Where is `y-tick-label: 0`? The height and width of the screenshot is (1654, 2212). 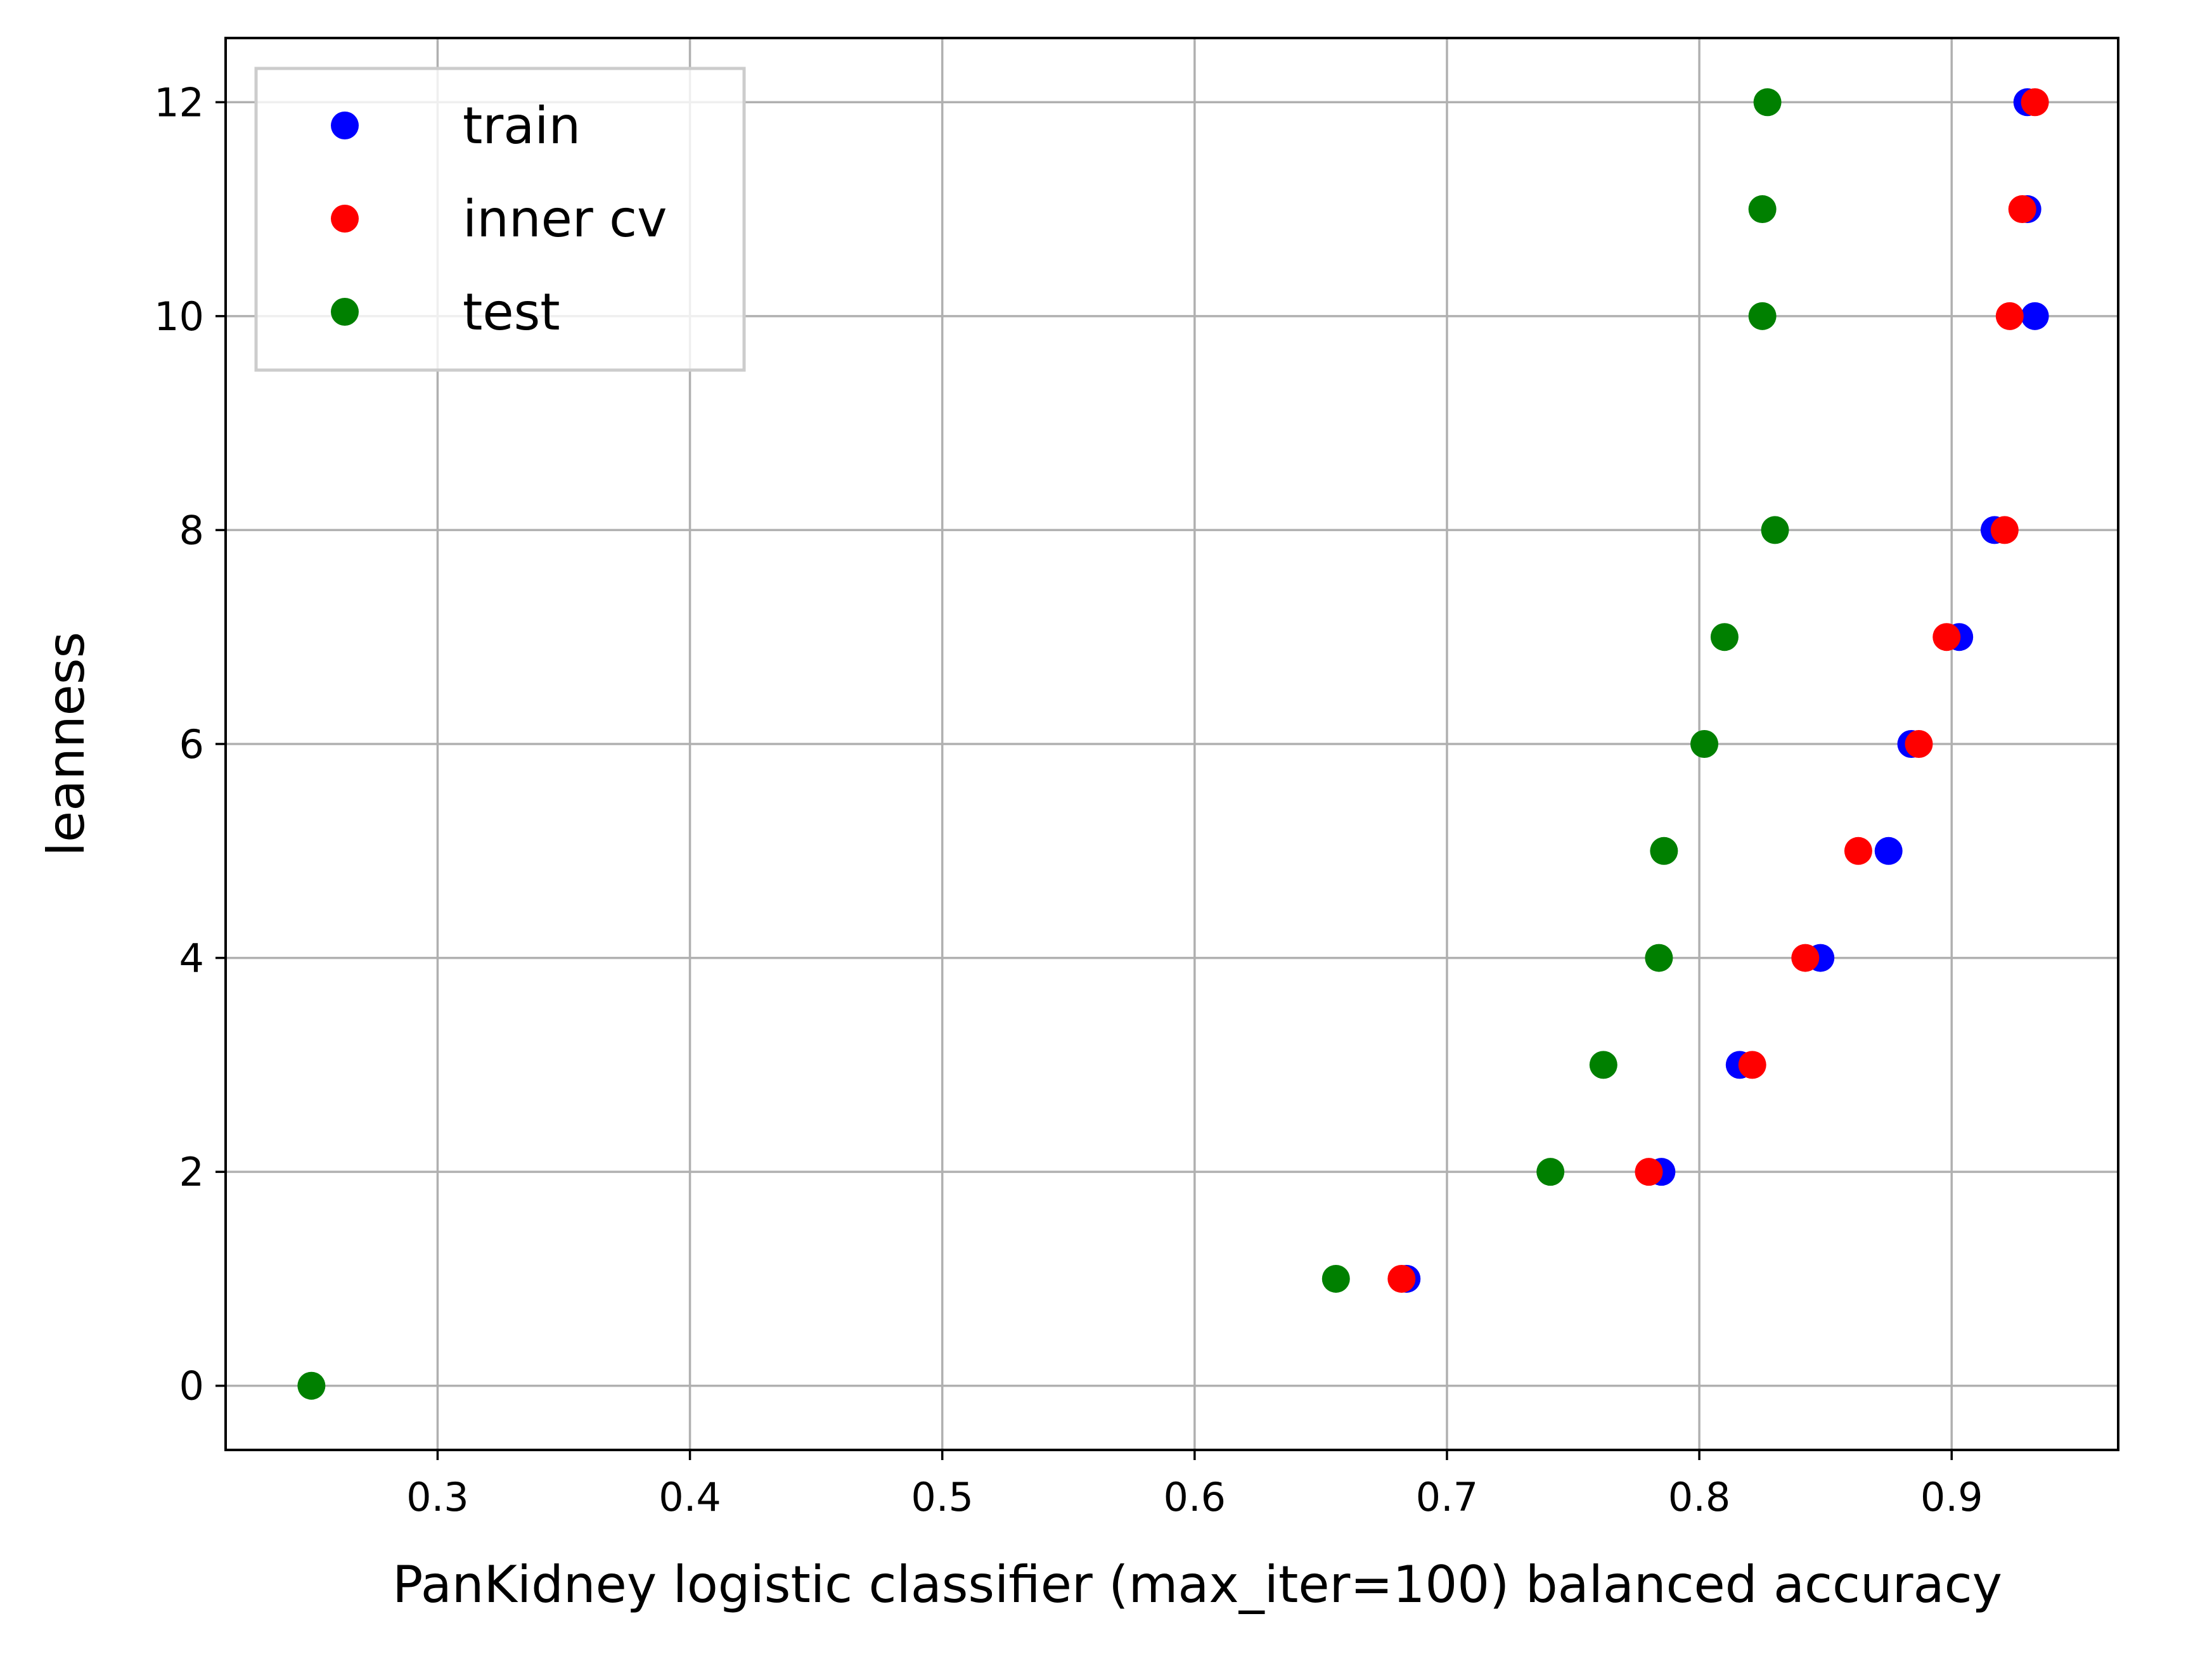 y-tick-label: 0 is located at coordinates (192, 1386).